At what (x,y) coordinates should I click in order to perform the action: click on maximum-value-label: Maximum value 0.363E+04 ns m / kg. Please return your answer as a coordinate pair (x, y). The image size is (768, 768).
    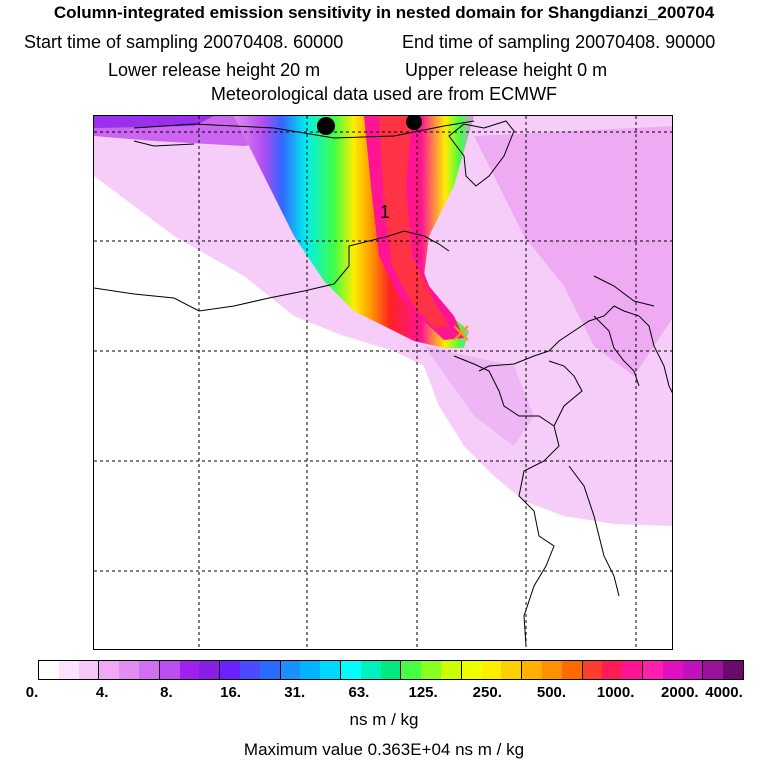
    Looking at the image, I should click on (384, 749).